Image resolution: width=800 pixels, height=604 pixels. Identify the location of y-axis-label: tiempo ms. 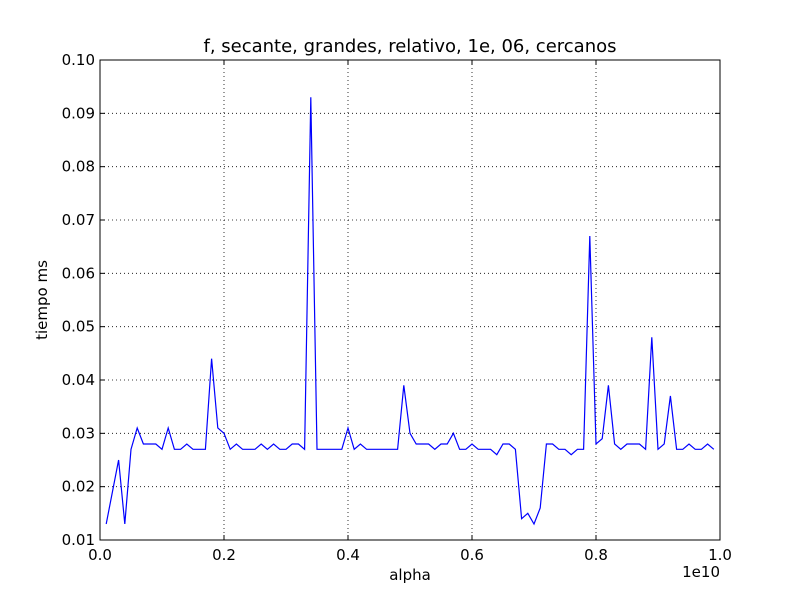
(42, 300).